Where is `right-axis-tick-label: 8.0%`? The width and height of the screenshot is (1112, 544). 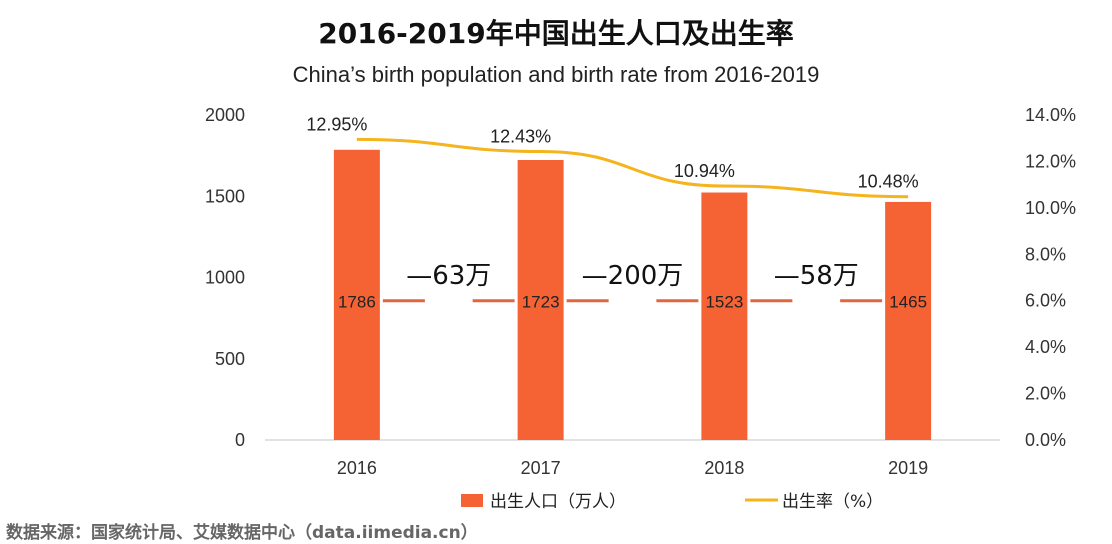 right-axis-tick-label: 8.0% is located at coordinates (1045, 254).